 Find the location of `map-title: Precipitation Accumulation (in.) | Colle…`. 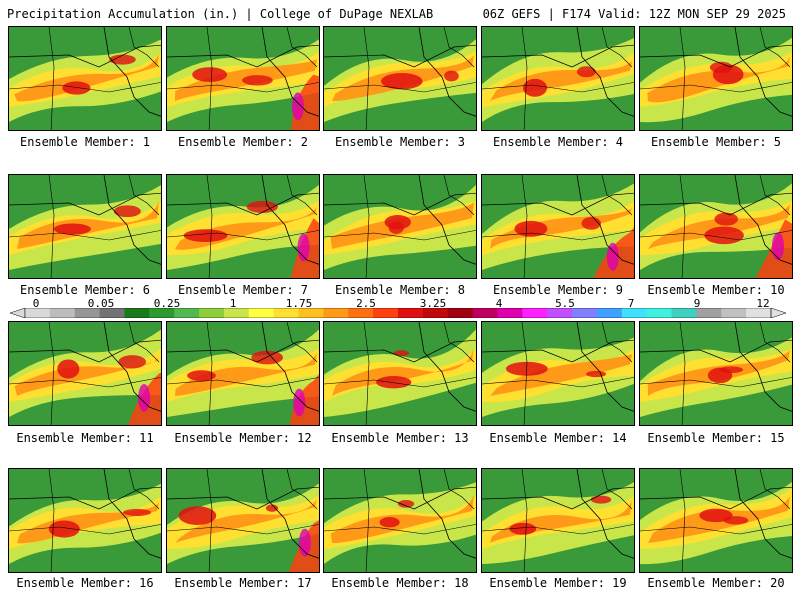

map-title: Precipitation Accumulation (in.) | Colle… is located at coordinates (220, 14).